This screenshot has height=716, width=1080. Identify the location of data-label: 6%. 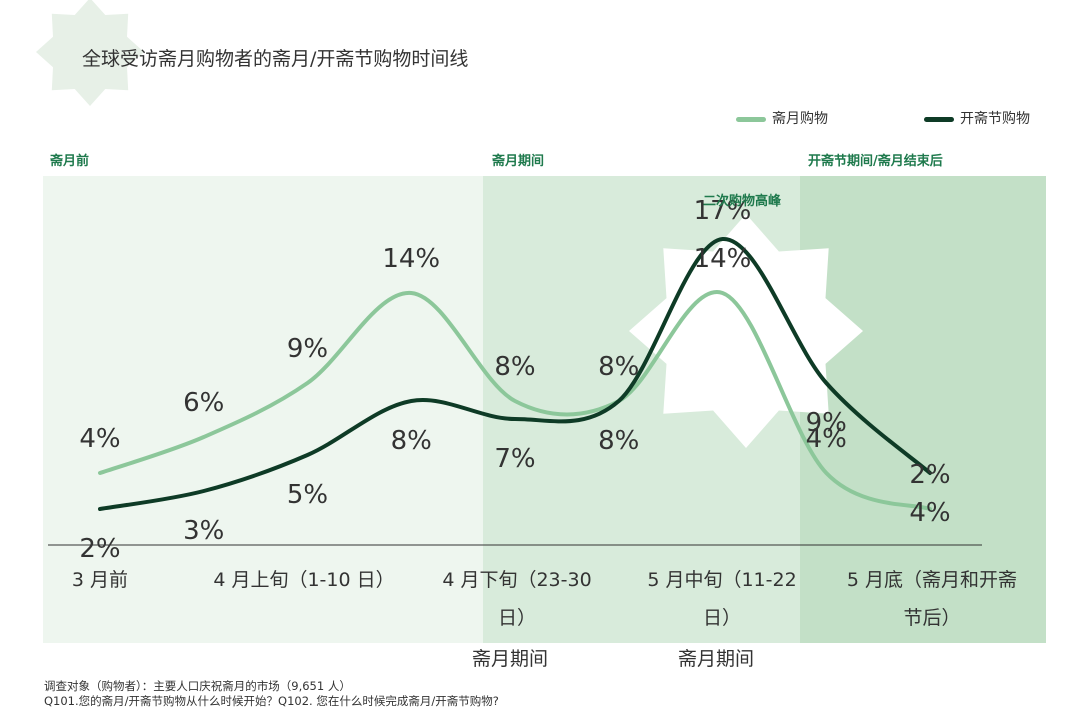
(203, 403).